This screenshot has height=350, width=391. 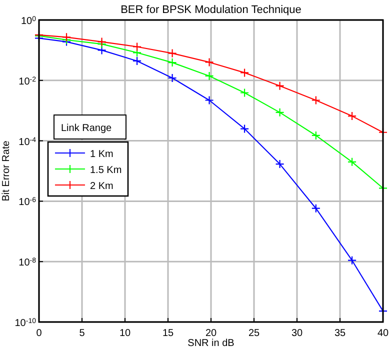 What do you see at coordinates (6, 171) in the screenshot?
I see `y-axis-title: Bit Error Rate` at bounding box center [6, 171].